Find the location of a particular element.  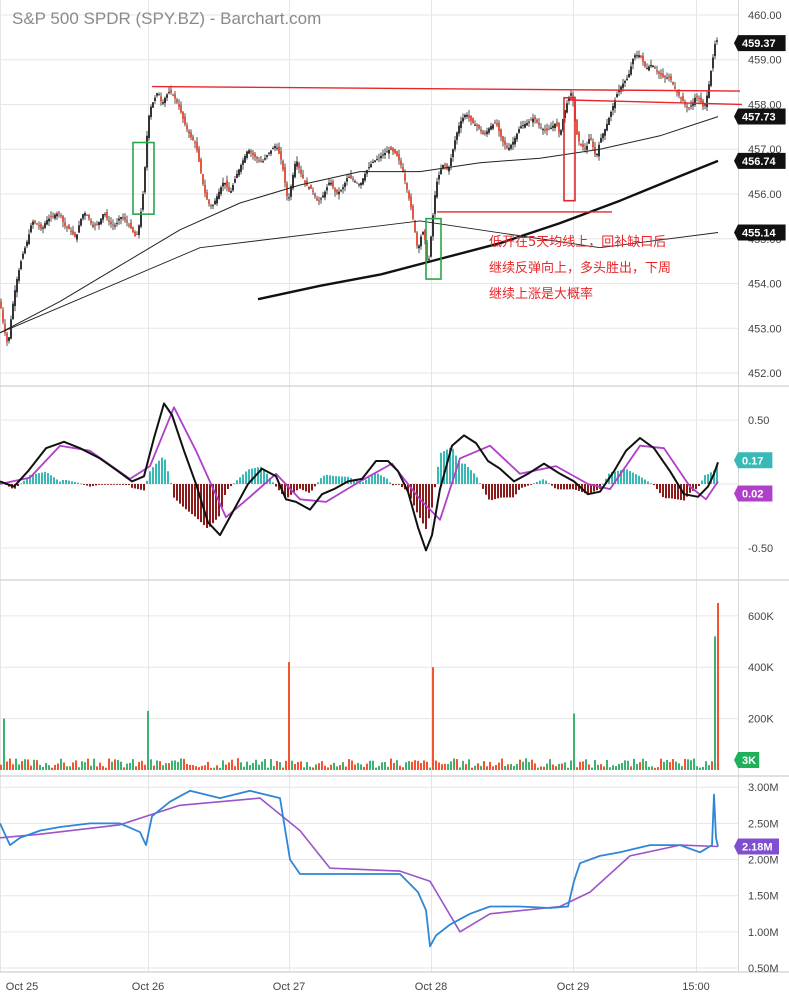

obv-tick-label: 1.50M is located at coordinates (763, 897).